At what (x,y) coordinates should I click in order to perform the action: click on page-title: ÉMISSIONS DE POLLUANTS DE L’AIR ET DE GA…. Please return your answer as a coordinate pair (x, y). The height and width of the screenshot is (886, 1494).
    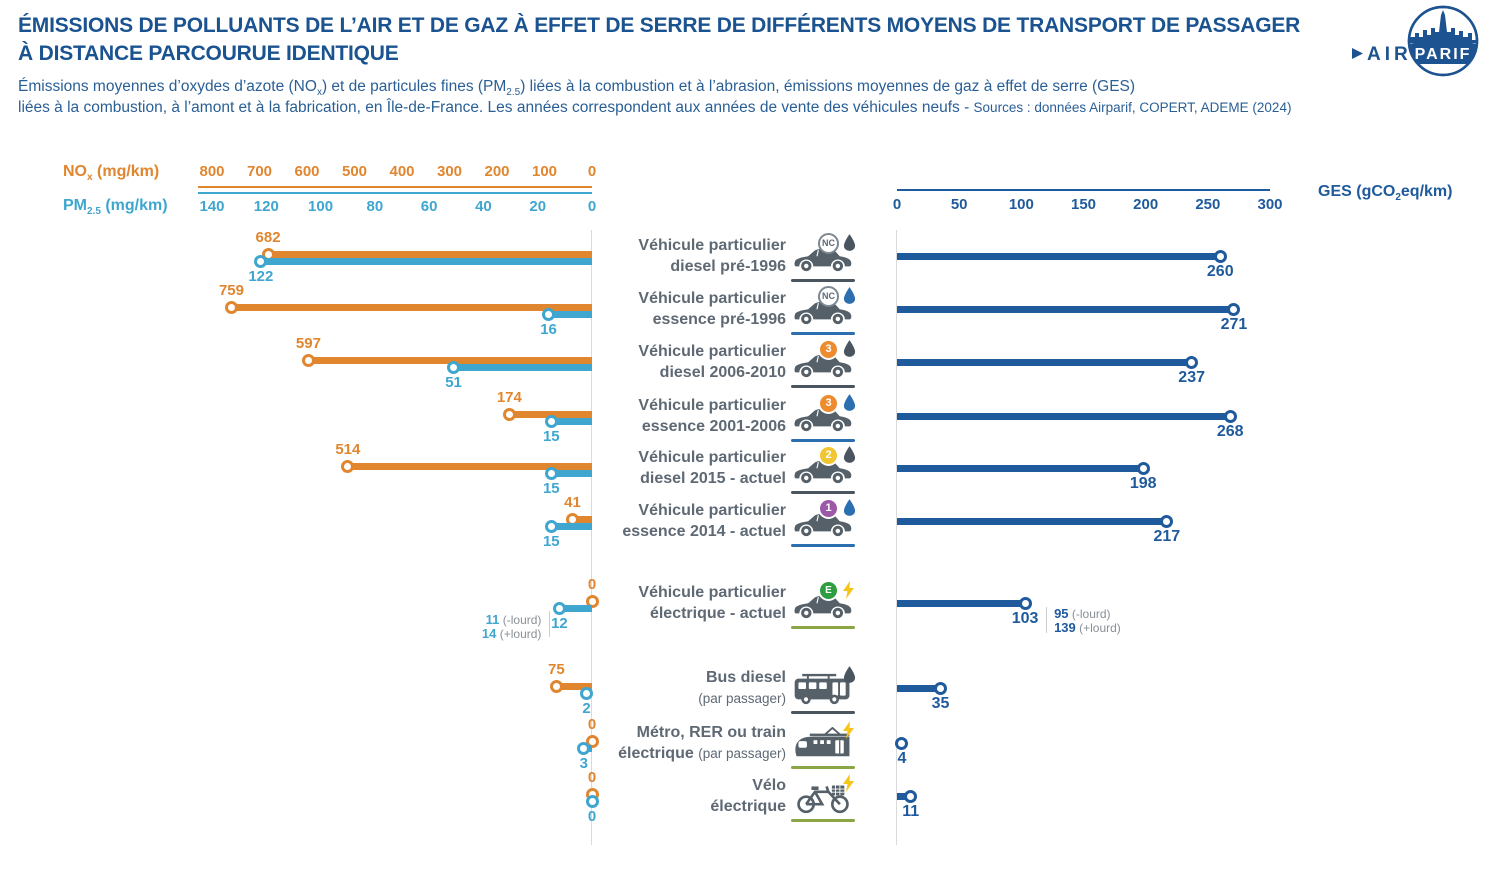
    Looking at the image, I should click on (659, 39).